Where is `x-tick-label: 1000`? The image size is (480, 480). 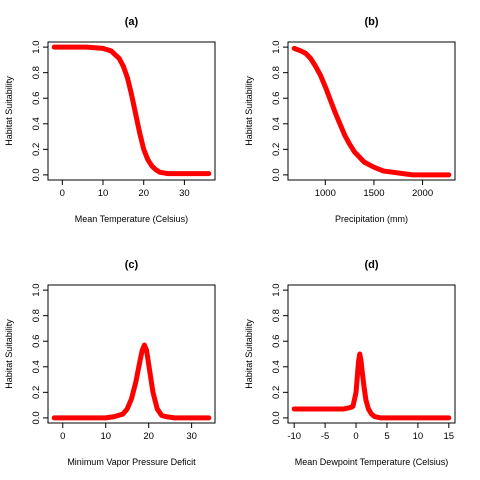 x-tick-label: 1000 is located at coordinates (325, 193).